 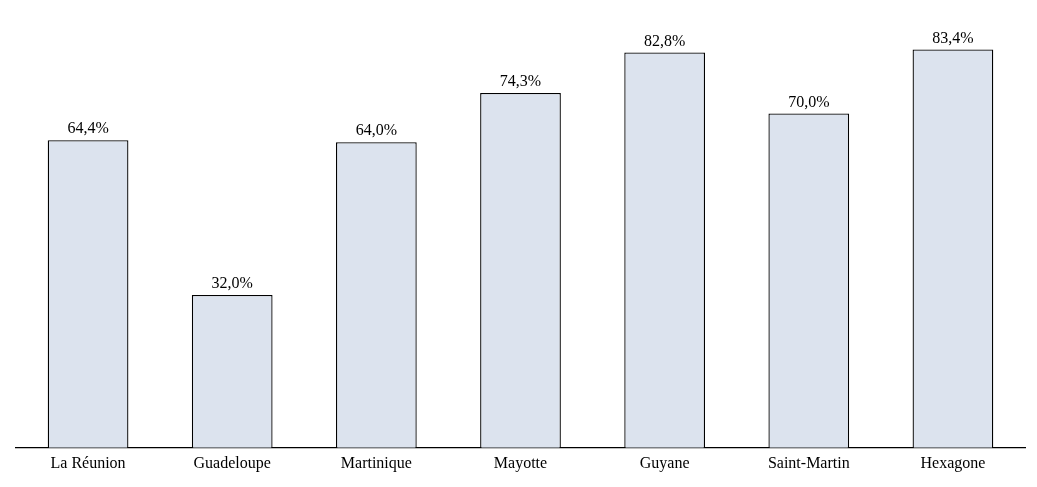 What do you see at coordinates (953, 37) in the screenshot?
I see `data-label: 83,4%` at bounding box center [953, 37].